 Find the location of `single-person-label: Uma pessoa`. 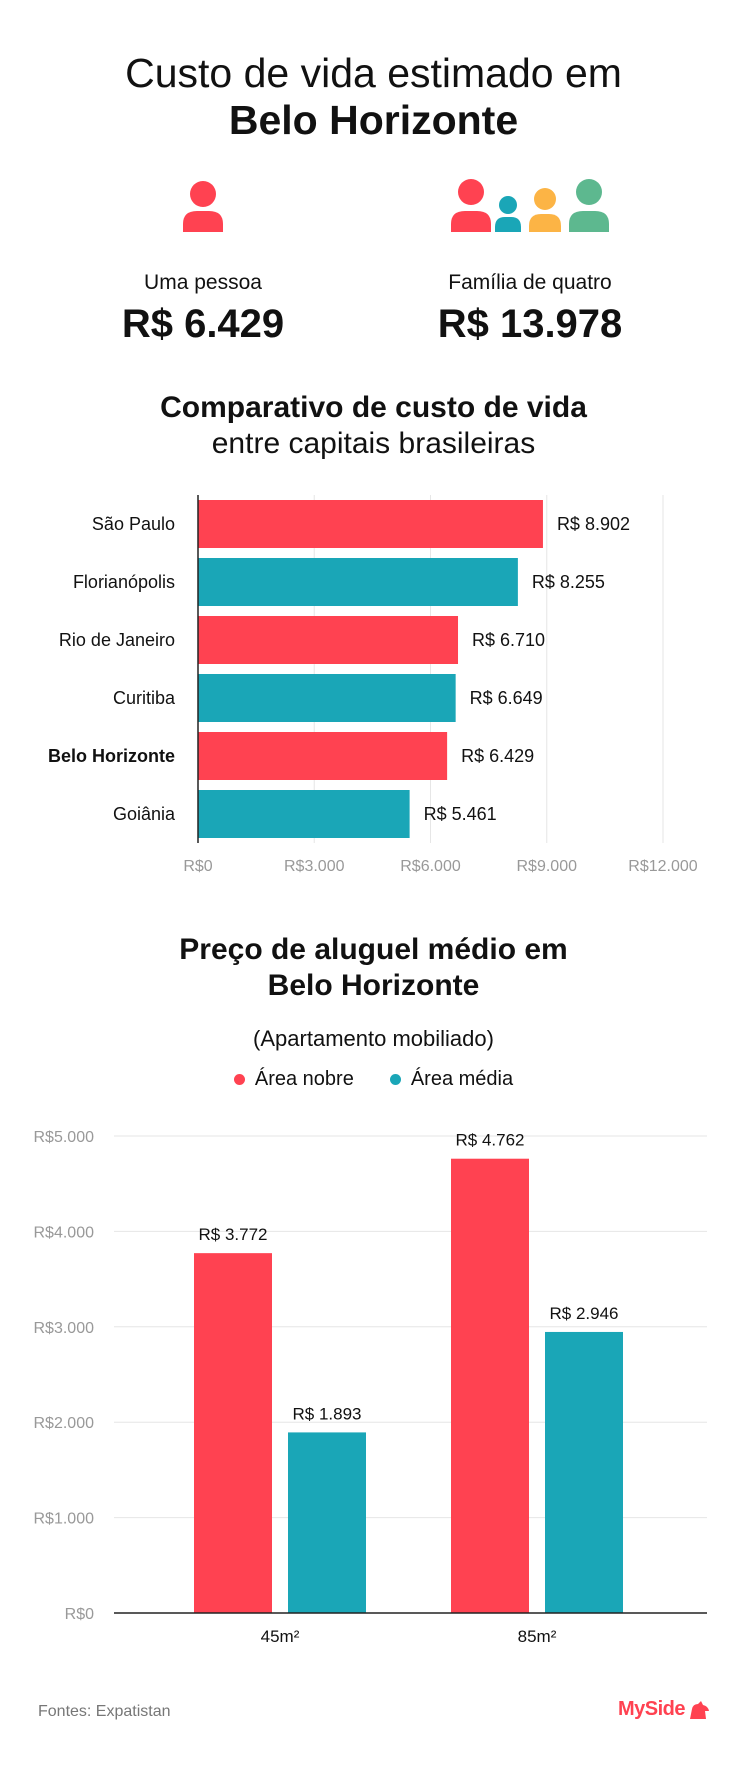

single-person-label: Uma pessoa is located at coordinates (203, 282).